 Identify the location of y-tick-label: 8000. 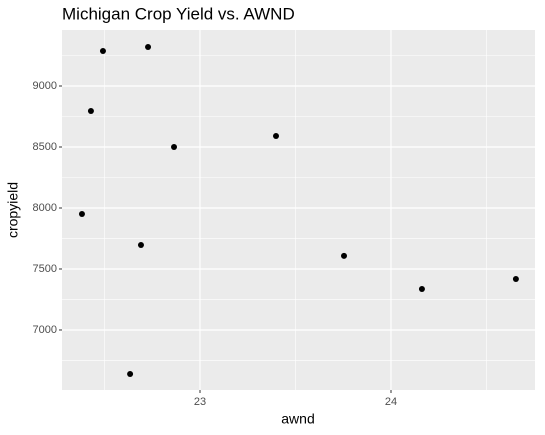
(45, 208).